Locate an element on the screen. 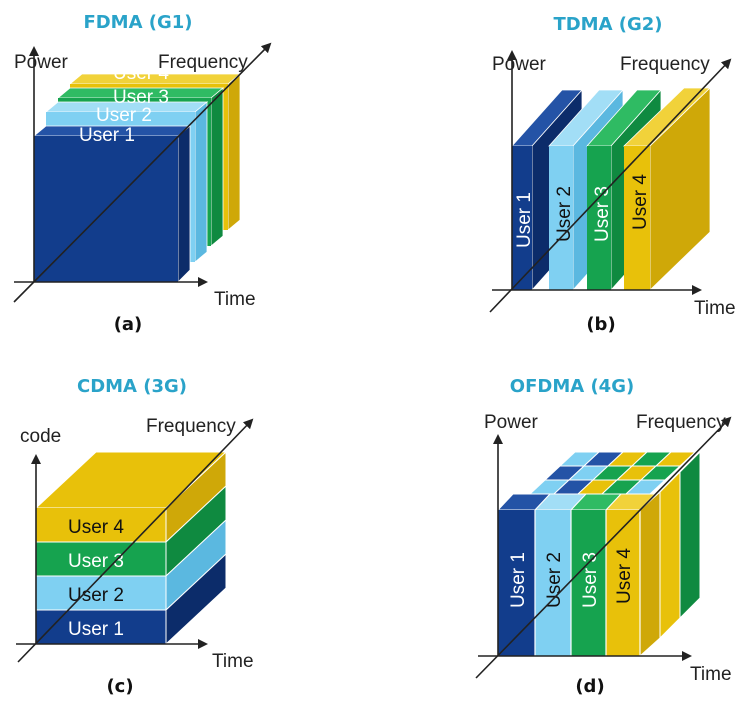  panel-b-x-axis-label: Time is located at coordinates (715, 308).